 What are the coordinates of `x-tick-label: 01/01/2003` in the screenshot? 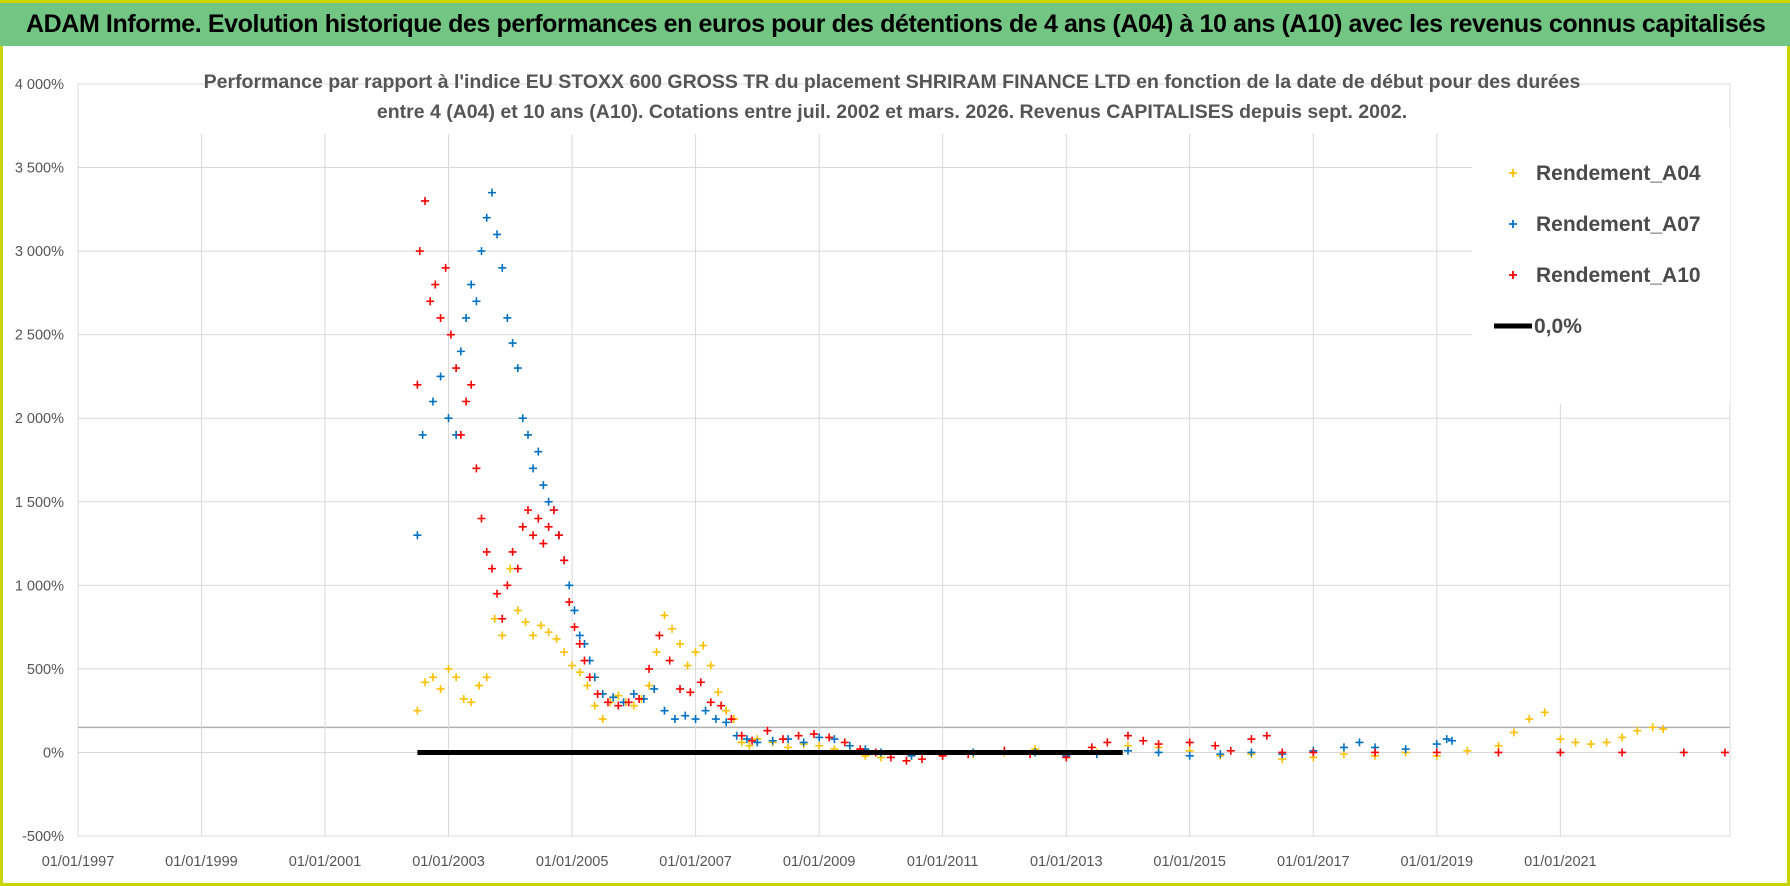 It's located at (448, 862).